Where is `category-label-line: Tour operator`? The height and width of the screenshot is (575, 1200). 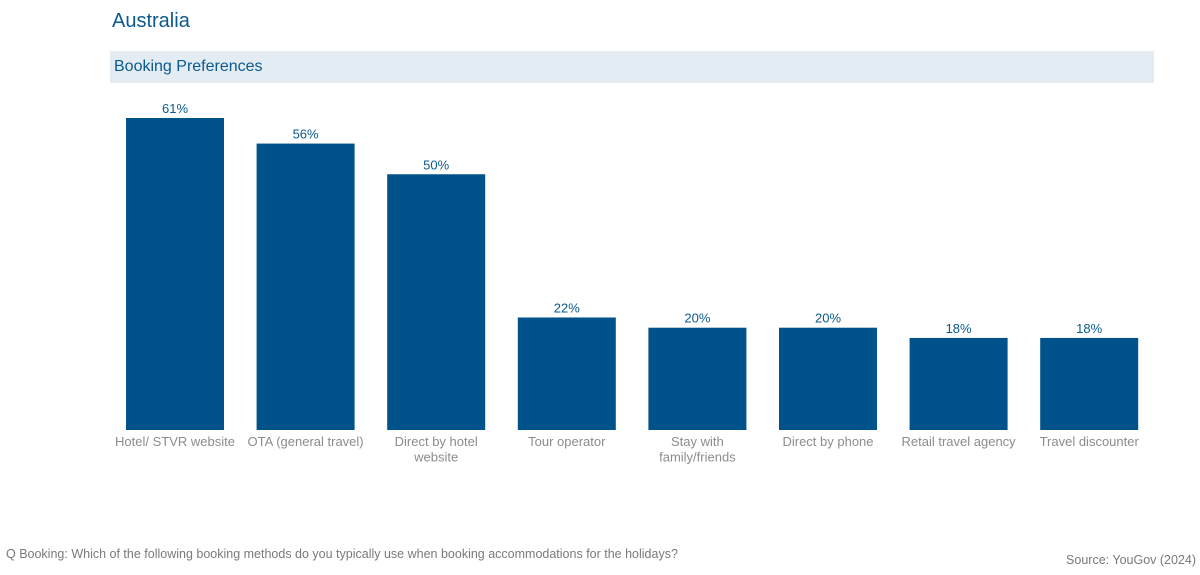
category-label-line: Tour operator is located at coordinates (567, 441).